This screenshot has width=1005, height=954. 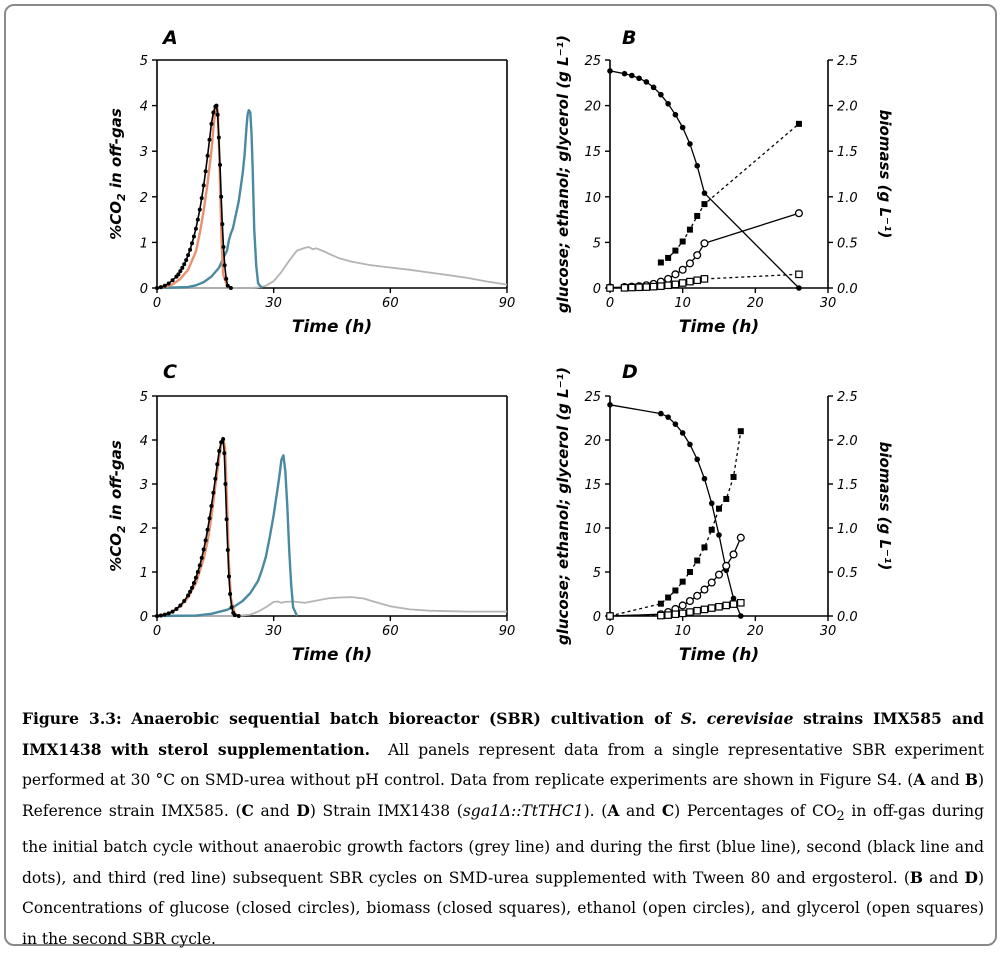 I want to click on series-line-red, so click(x=194, y=197).